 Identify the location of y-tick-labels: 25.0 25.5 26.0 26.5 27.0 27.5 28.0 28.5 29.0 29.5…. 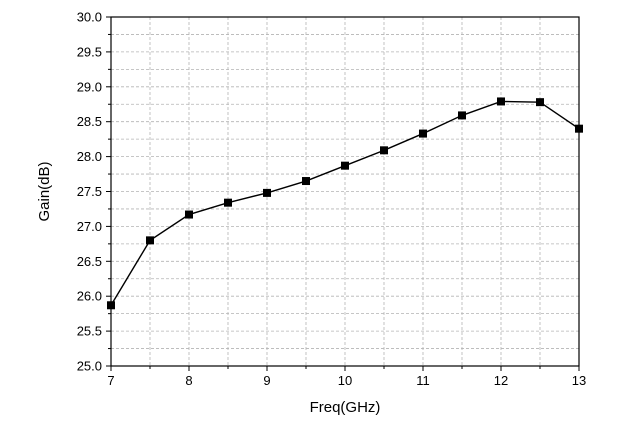
(89, 192).